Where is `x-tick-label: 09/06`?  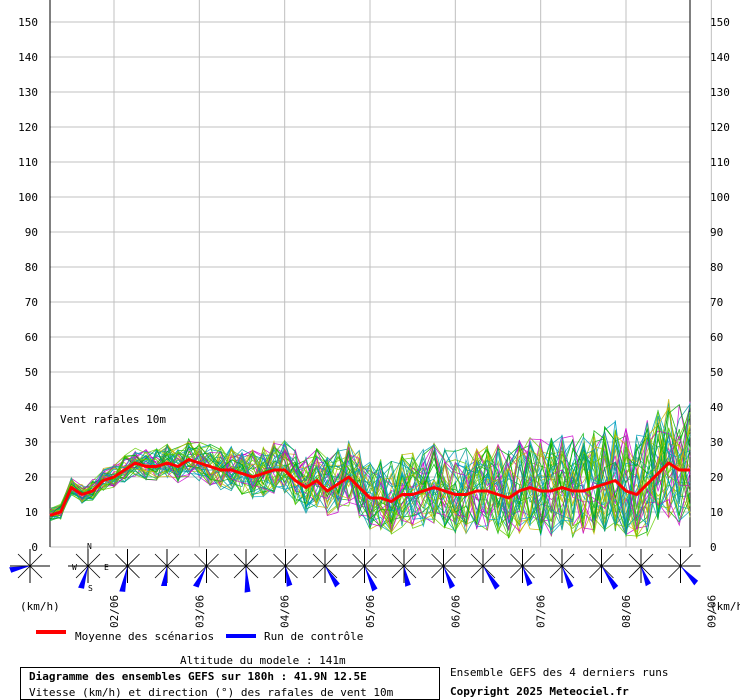 x-tick-label: 09/06 is located at coordinates (711, 611).